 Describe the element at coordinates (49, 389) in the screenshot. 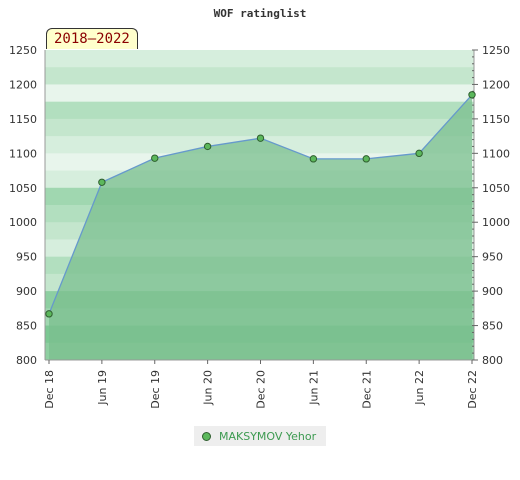

I see `x-tick-label: Dec 18` at that location.